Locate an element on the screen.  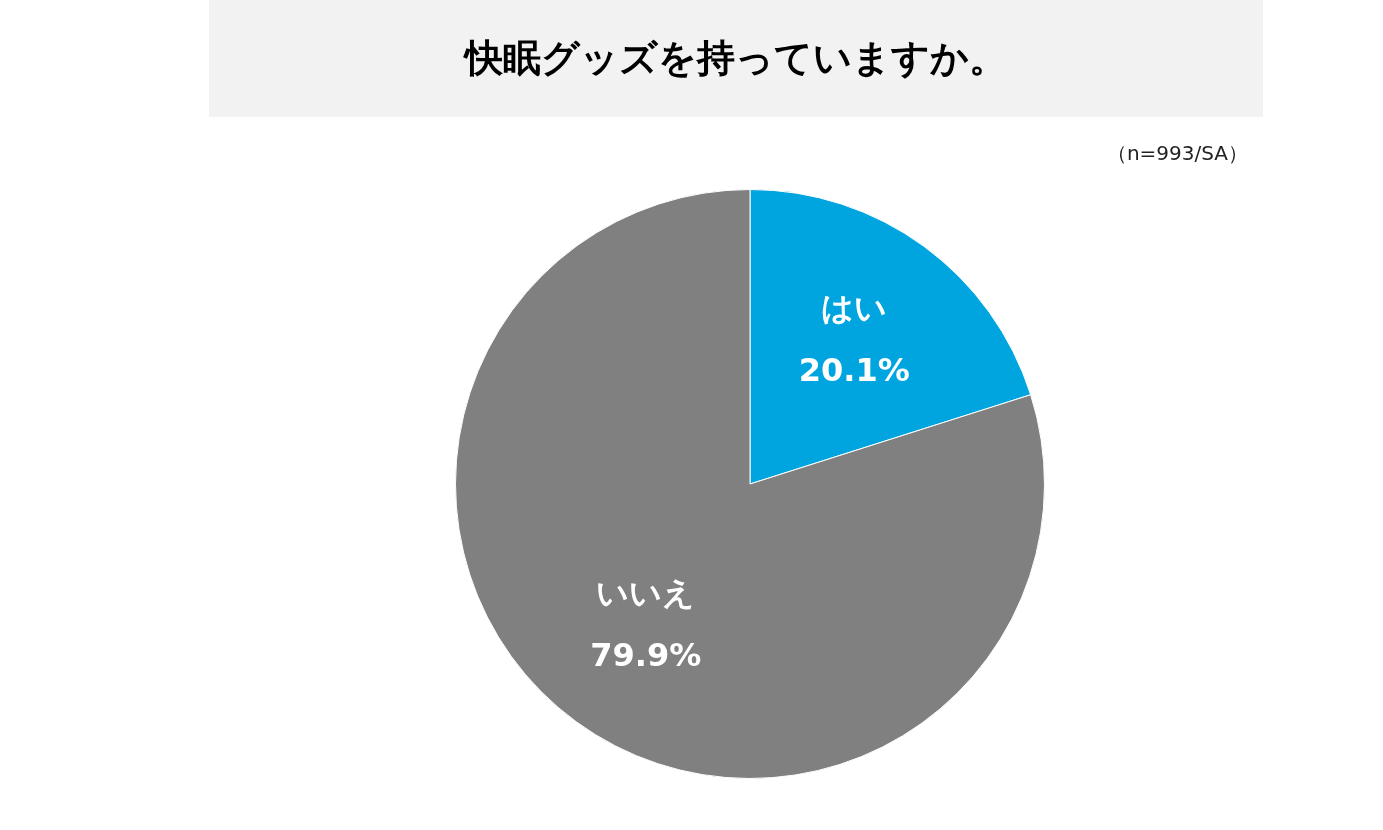
chart-title: 快眠グッズを持っていますか。 is located at coordinates (736, 58).